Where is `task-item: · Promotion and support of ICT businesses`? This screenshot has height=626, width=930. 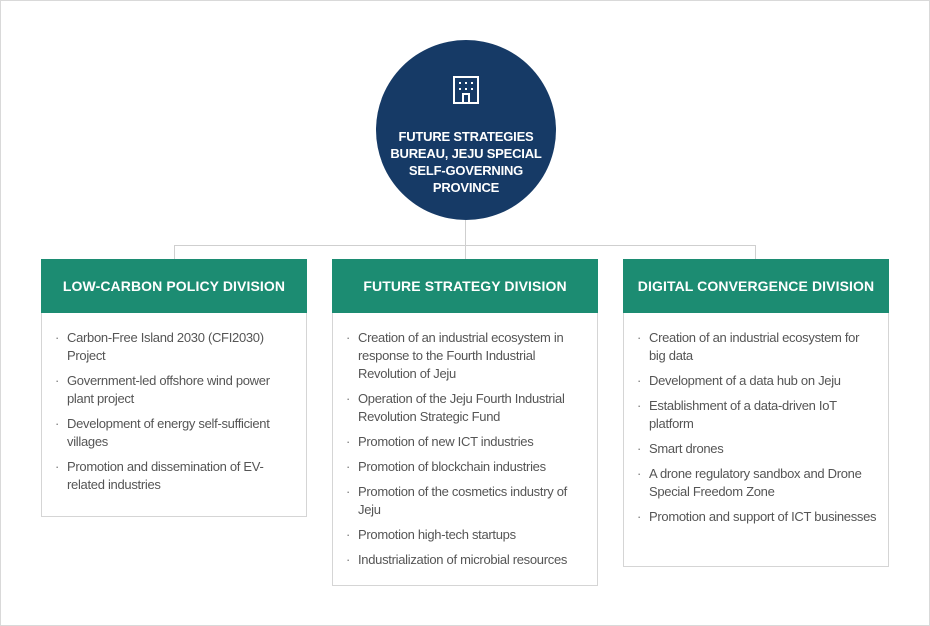
task-item: · Promotion and support of ICT businesses is located at coordinates (757, 517).